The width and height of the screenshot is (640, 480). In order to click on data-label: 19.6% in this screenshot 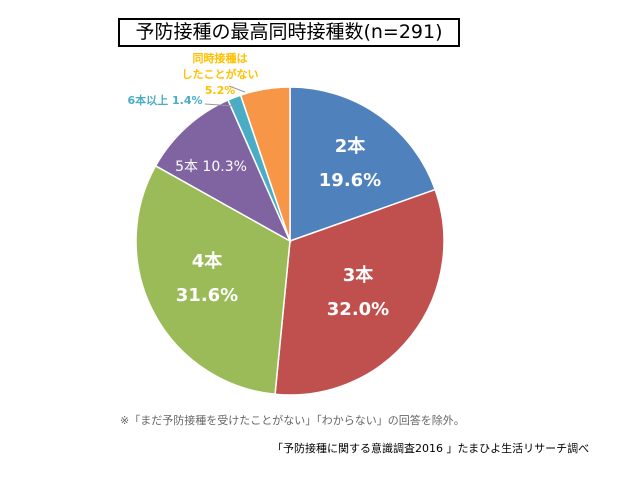, I will do `click(350, 180)`.